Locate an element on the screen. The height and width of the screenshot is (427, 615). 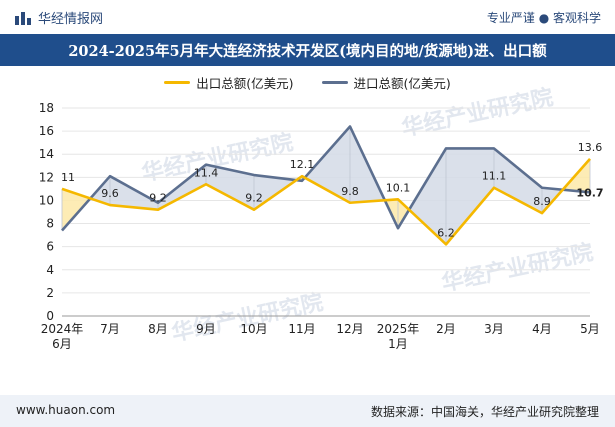
y-tick-label: 16 is located at coordinates (46, 131).